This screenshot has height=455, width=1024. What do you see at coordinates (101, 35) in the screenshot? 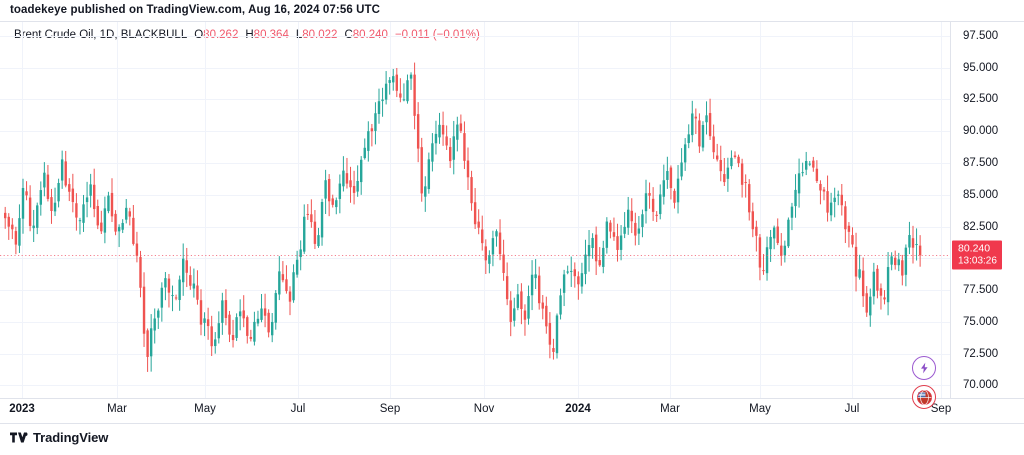
I see `legend-symbol: Brent Crude Oil, 1D, BLACKBULL` at bounding box center [101, 35].